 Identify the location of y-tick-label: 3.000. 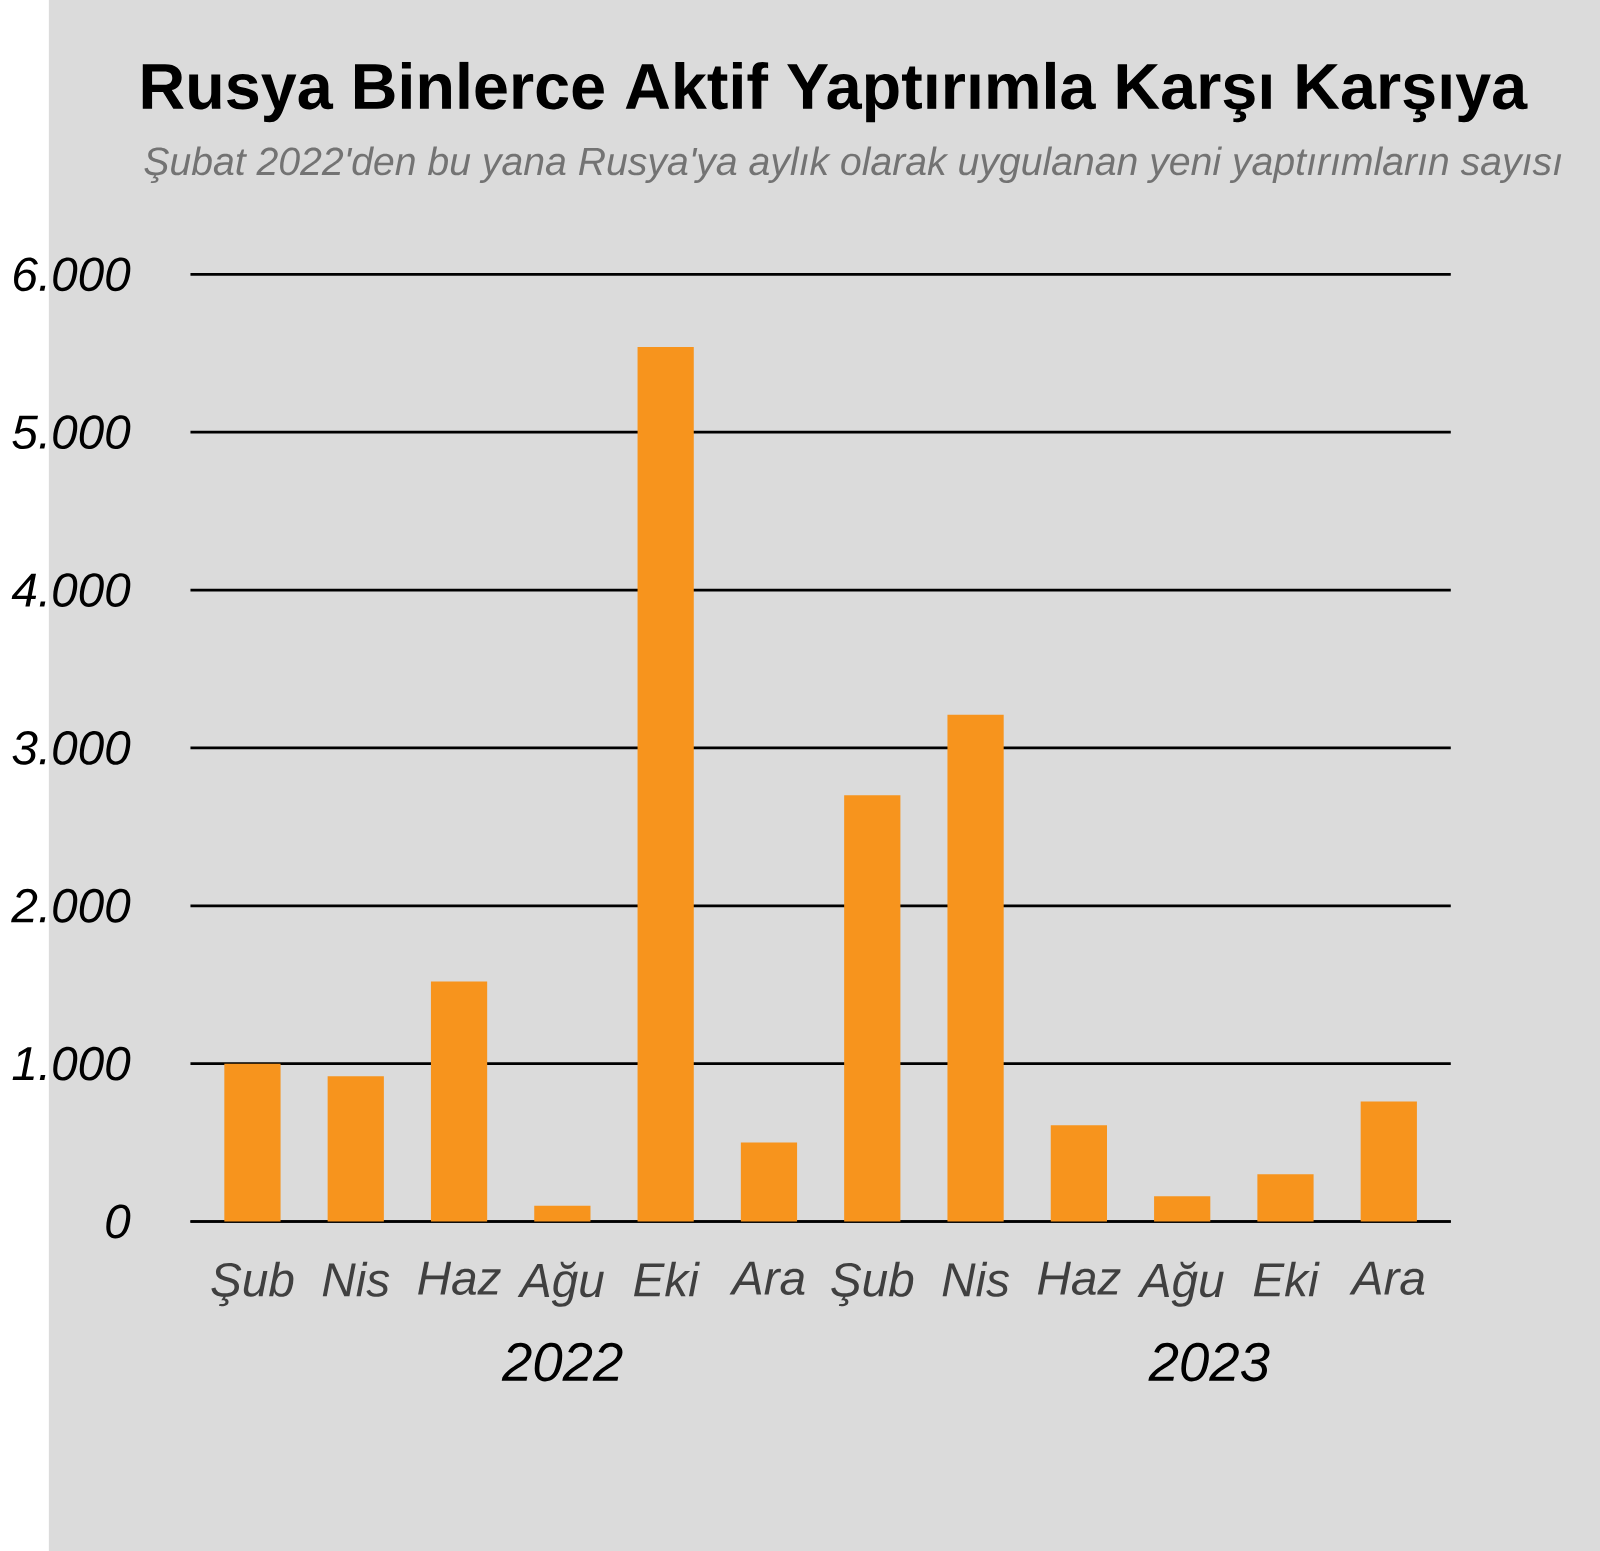
(71, 747).